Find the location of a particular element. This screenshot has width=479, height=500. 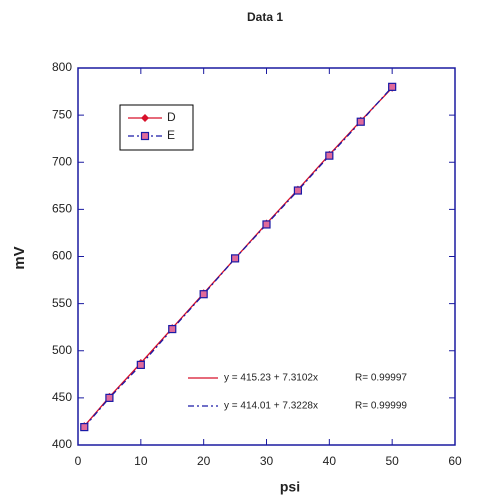

x-tick-label: 50 is located at coordinates (392, 461).